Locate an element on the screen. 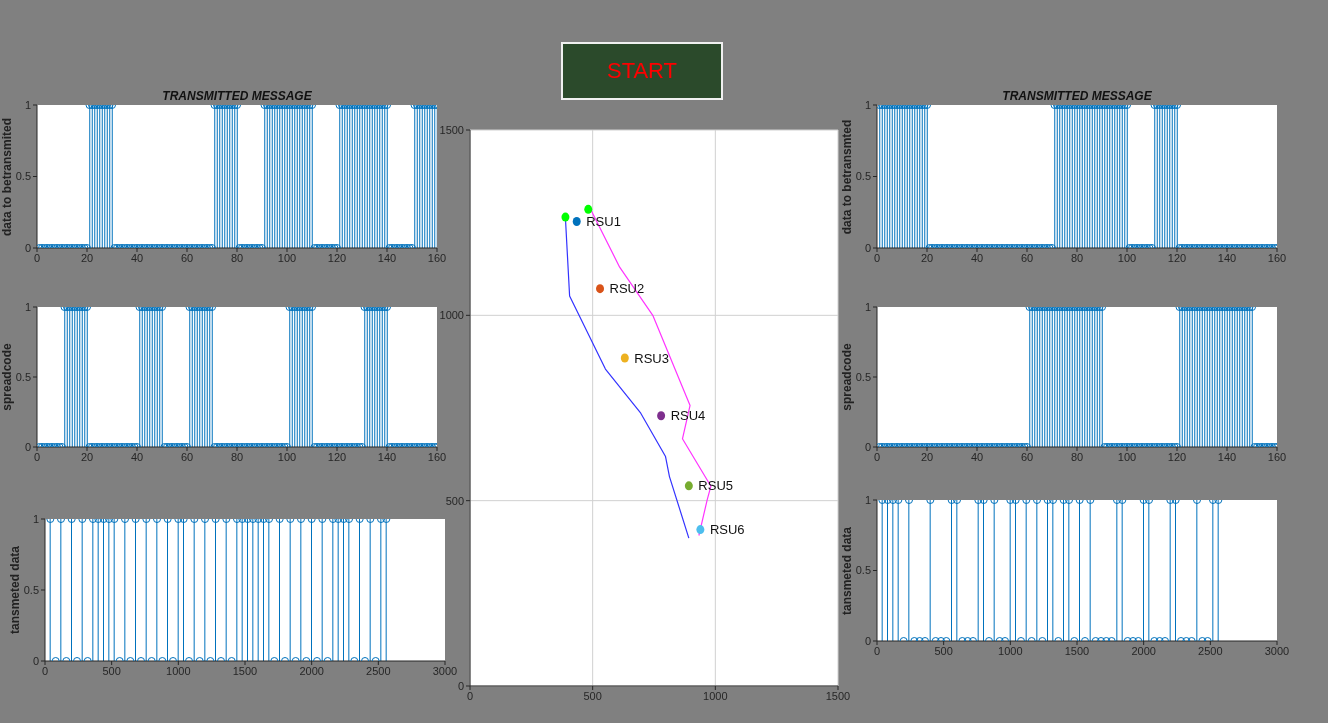 The height and width of the screenshot is (723, 1328). series-label: RSU4 is located at coordinates (688, 416).